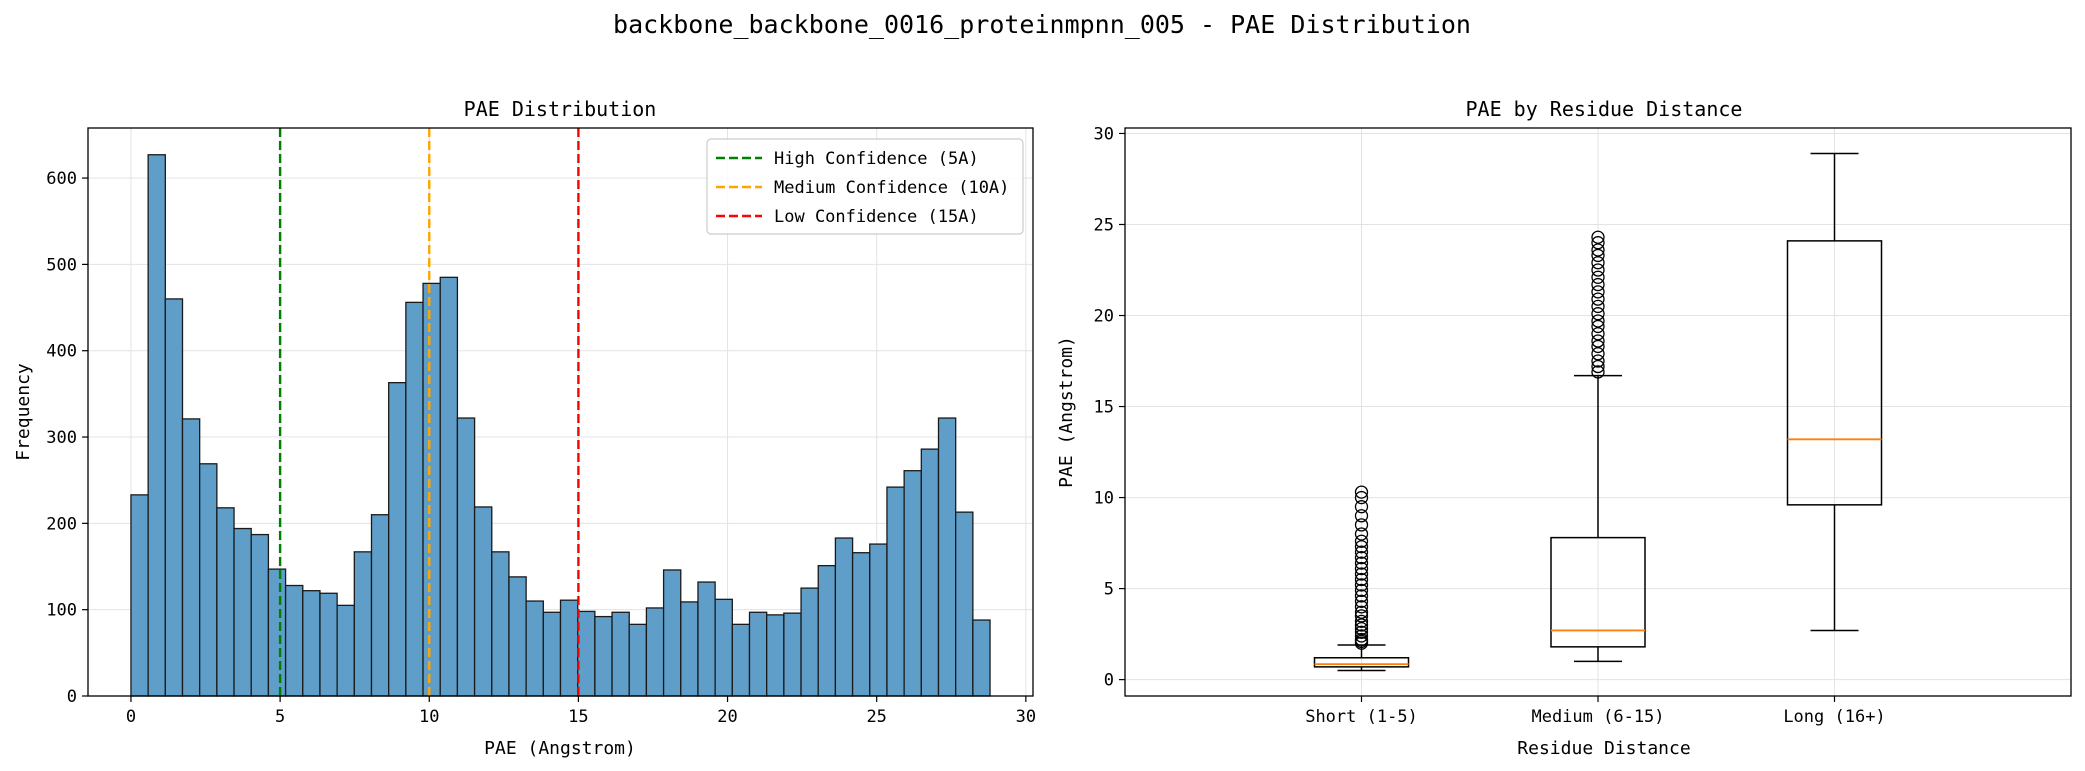 The width and height of the screenshot is (2085, 771). Describe the element at coordinates (1604, 109) in the screenshot. I see `boxplot-title: PAE by Residue Distance` at that location.